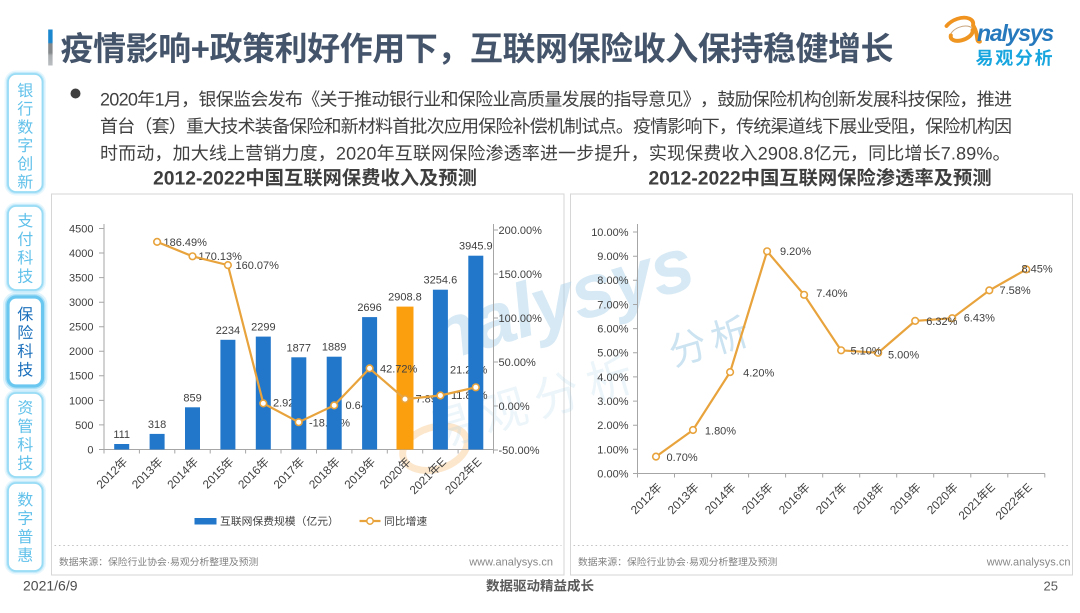 The height and width of the screenshot is (613, 1080). What do you see at coordinates (612, 378) in the screenshot?
I see `svg-text: 4.00%` at bounding box center [612, 378].